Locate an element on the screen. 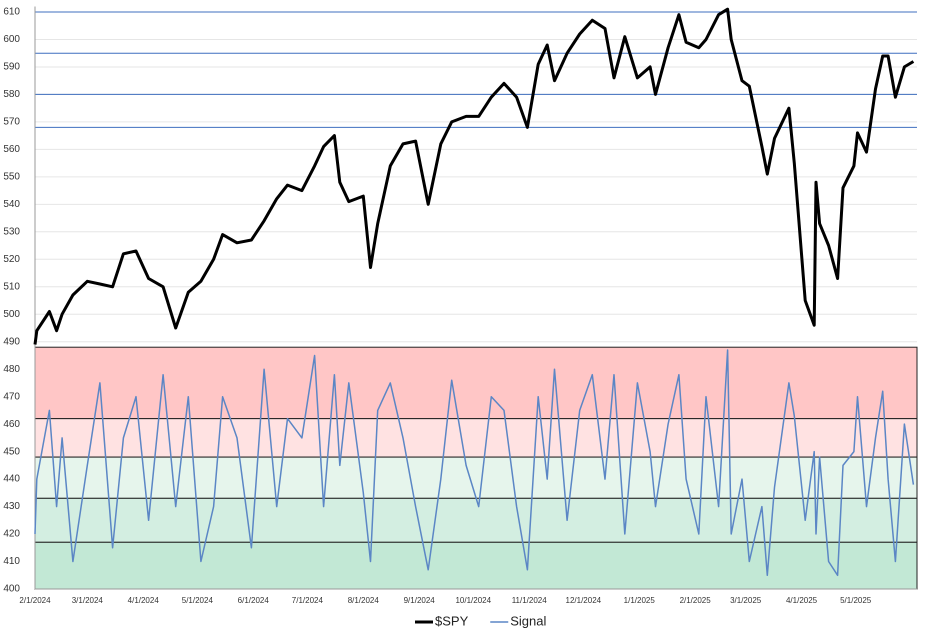 This screenshot has height=631, width=928. x-tick-label: 9/1/2024 is located at coordinates (420, 600).